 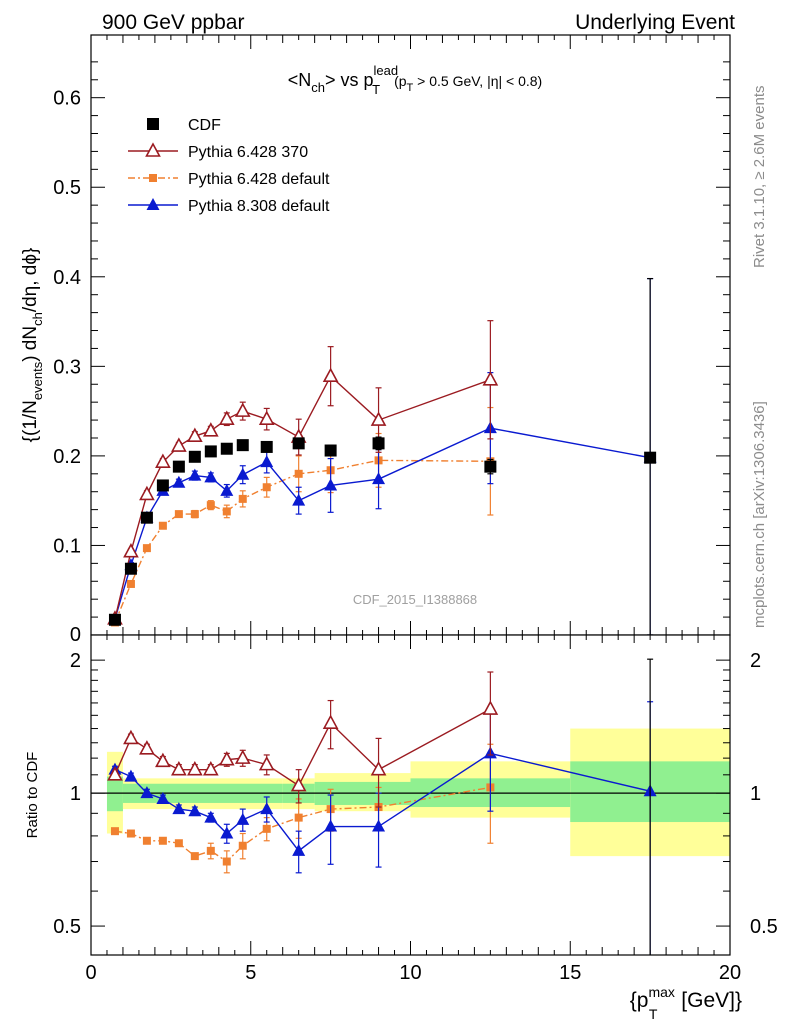 I want to click on mcplots-label: mcplots.cern.ch [arXiv:1306.3436], so click(x=759, y=514).